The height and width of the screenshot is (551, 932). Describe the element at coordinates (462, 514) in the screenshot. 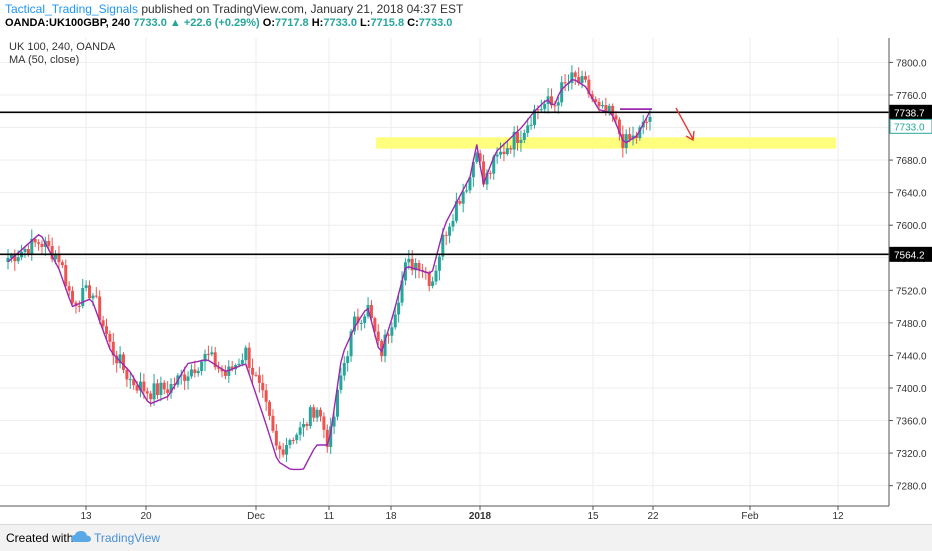

I see `time-axis: 13 20 Dec 11 18 2018 15 22 Feb 12` at that location.